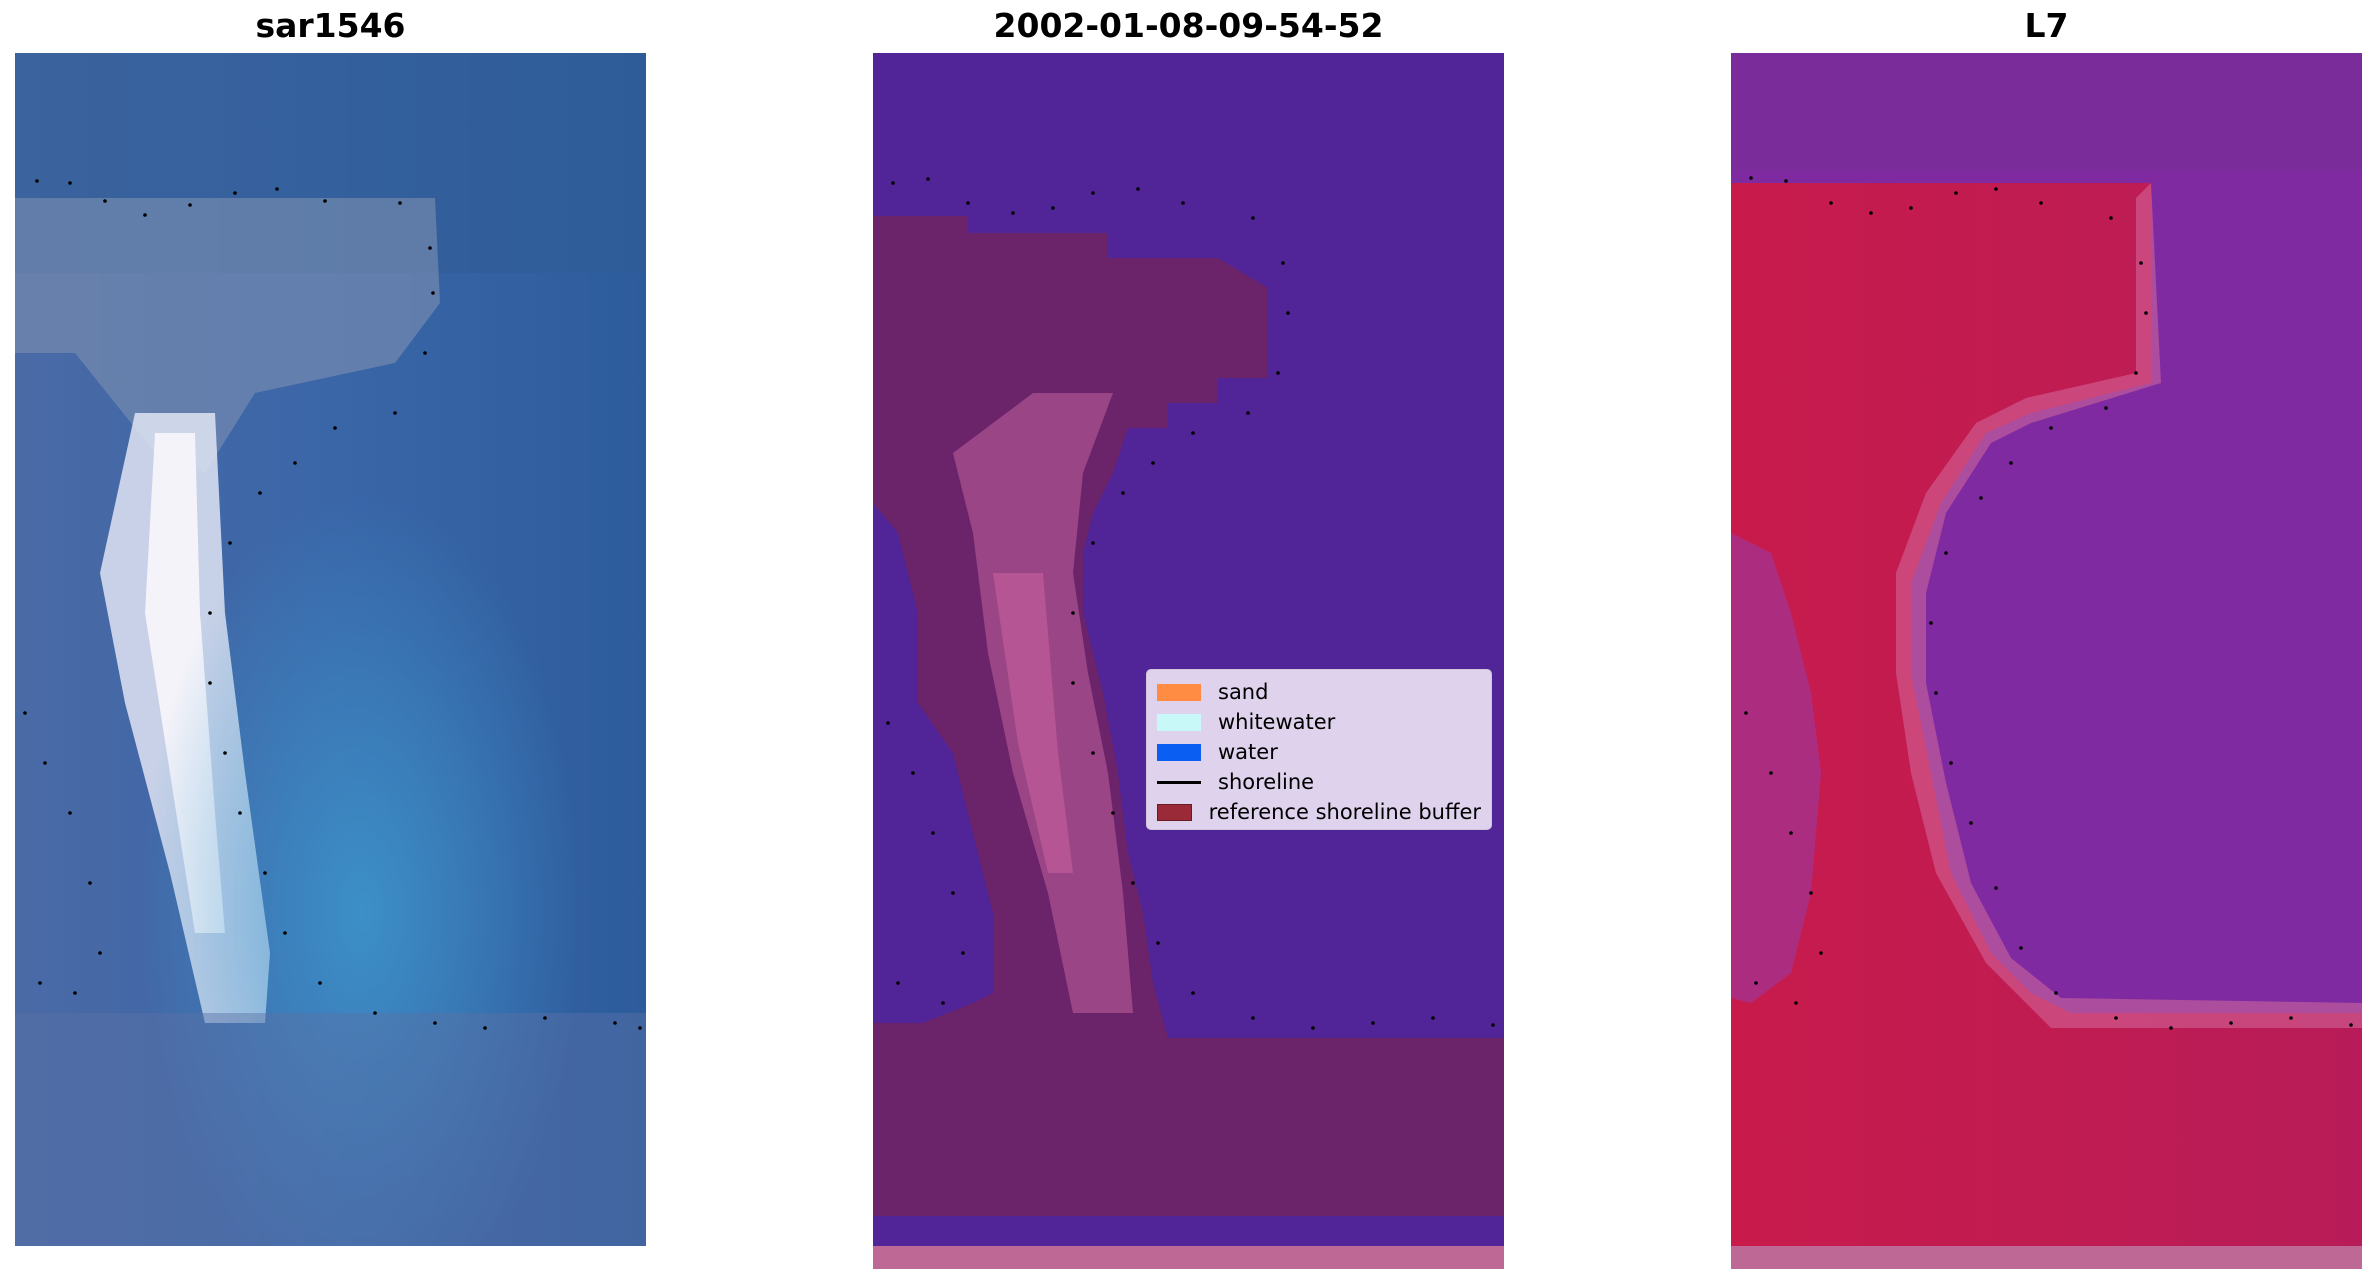 The height and width of the screenshot is (1283, 2376). What do you see at coordinates (1277, 722) in the screenshot?
I see `legend-label-whitewater: whitewater` at bounding box center [1277, 722].